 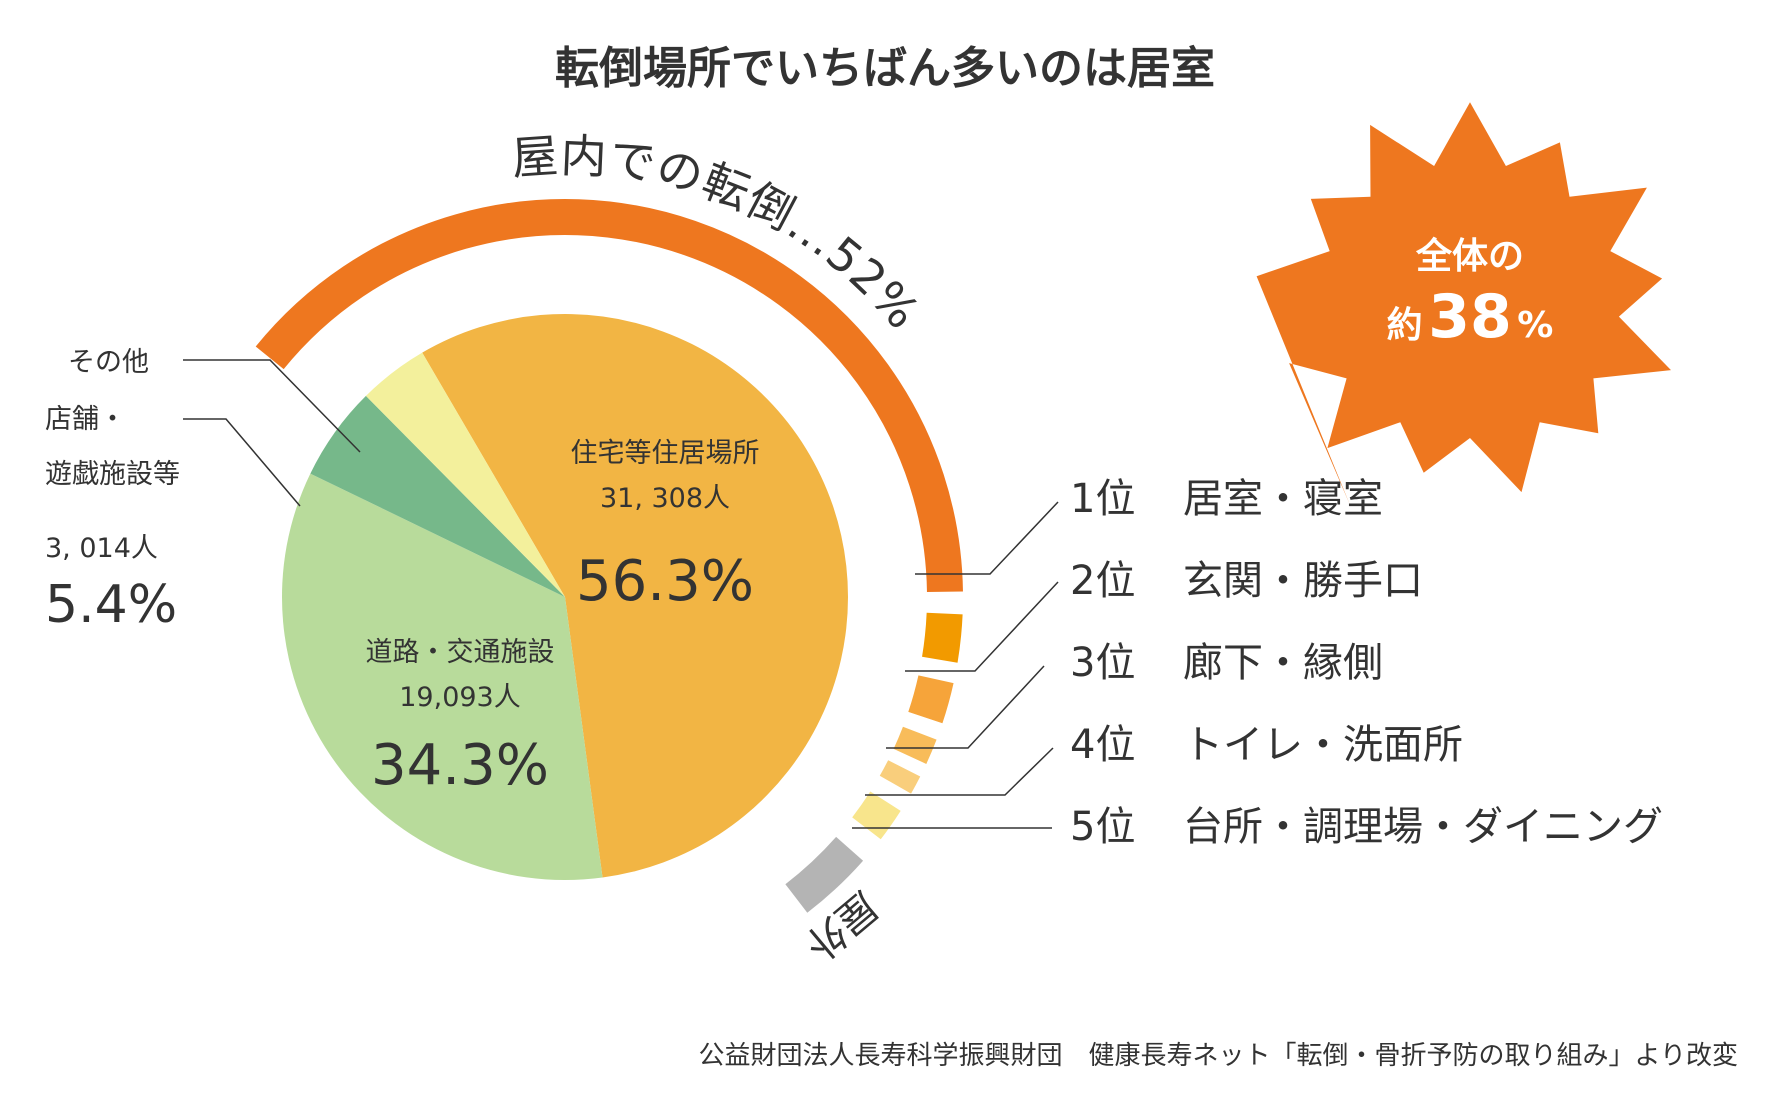 I want to click on source-note: 公益財団法人長寿科学振興財団 健康長寿ネット「転倒・骨折予防の取り組み」より改変, so click(x=1218, y=1056).